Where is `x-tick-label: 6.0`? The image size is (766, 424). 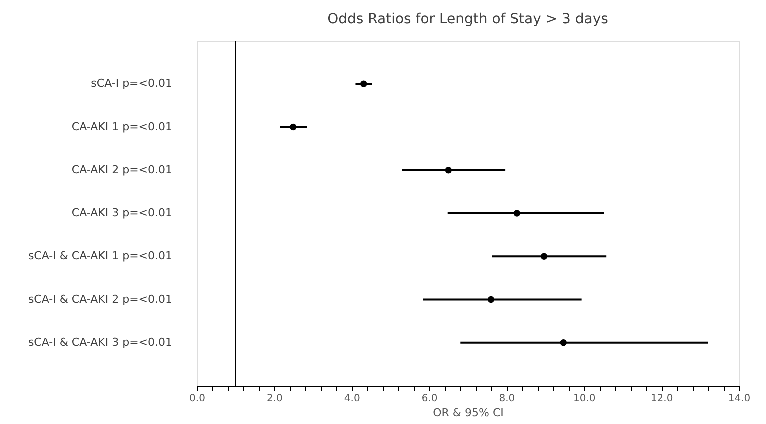
x-tick-label: 6.0 is located at coordinates (430, 399).